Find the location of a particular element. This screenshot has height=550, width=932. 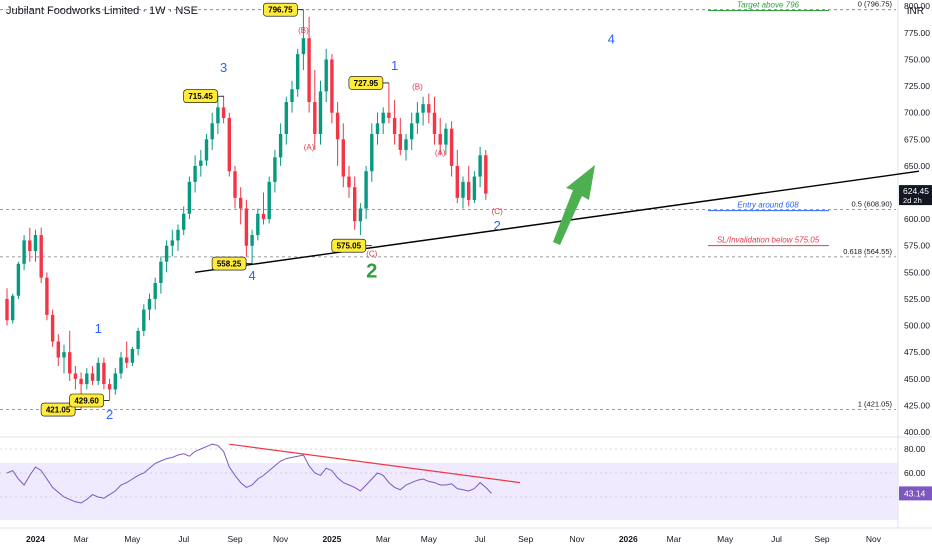

x-tick-label: Jul is located at coordinates (480, 539).